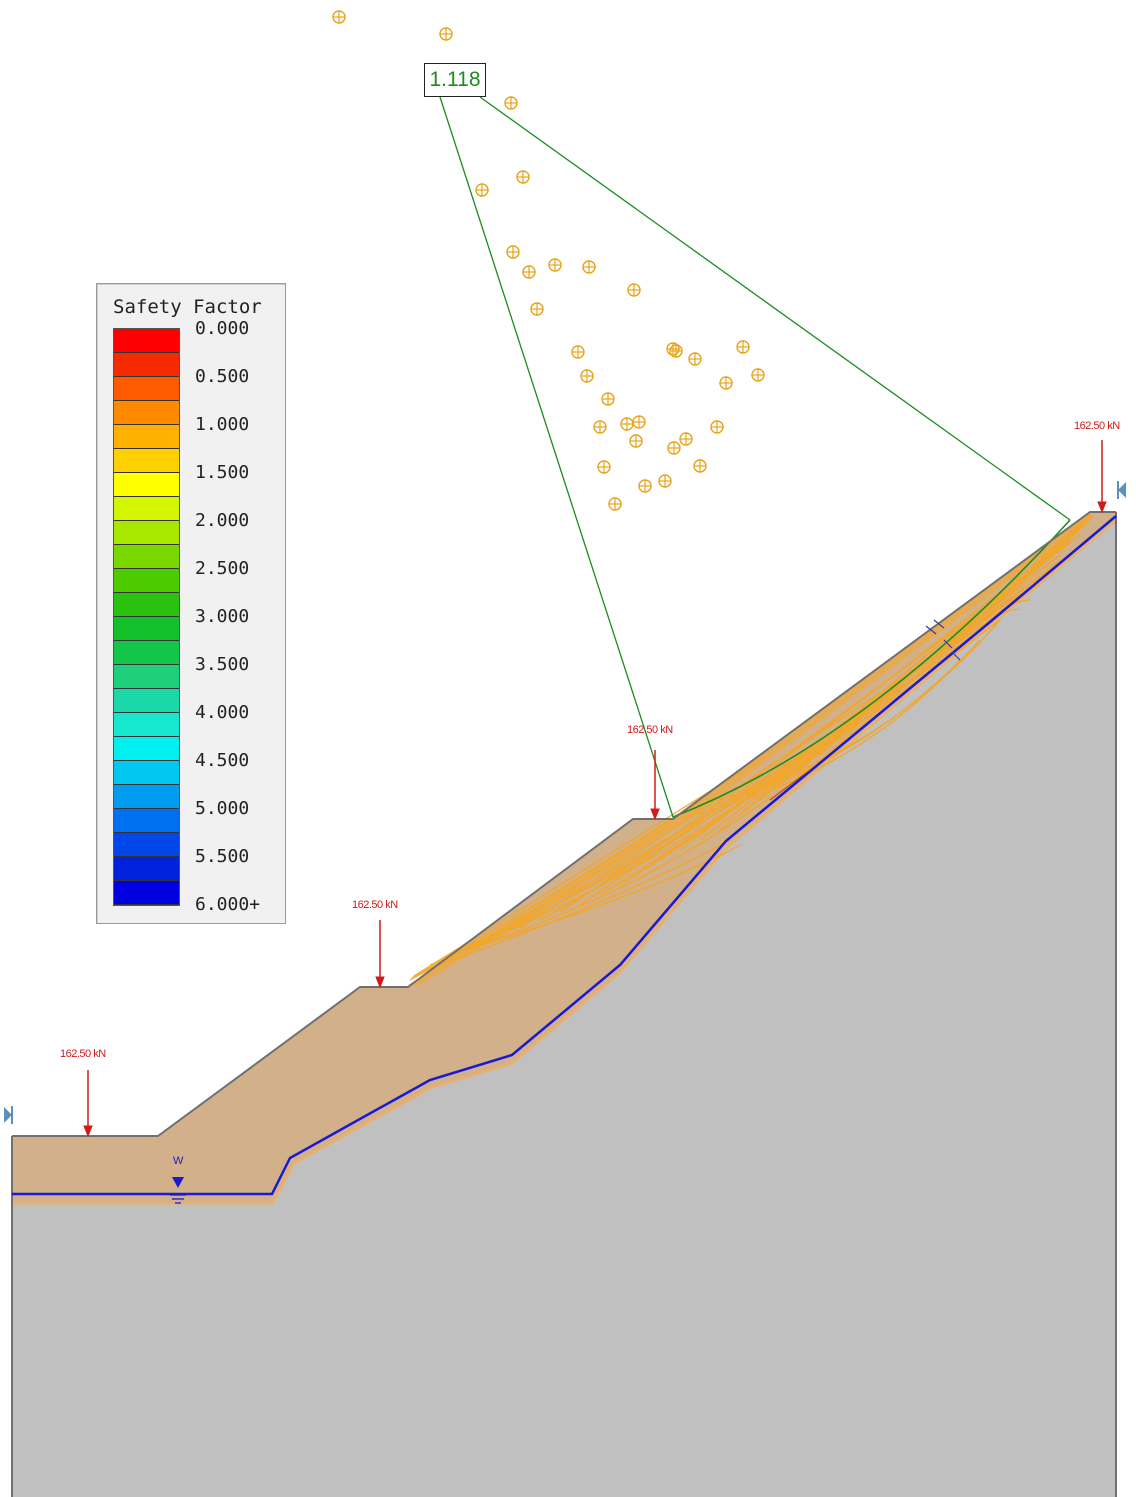 The width and height of the screenshot is (1136, 1497). What do you see at coordinates (865, 710) in the screenshot?
I see `slope-markers` at bounding box center [865, 710].